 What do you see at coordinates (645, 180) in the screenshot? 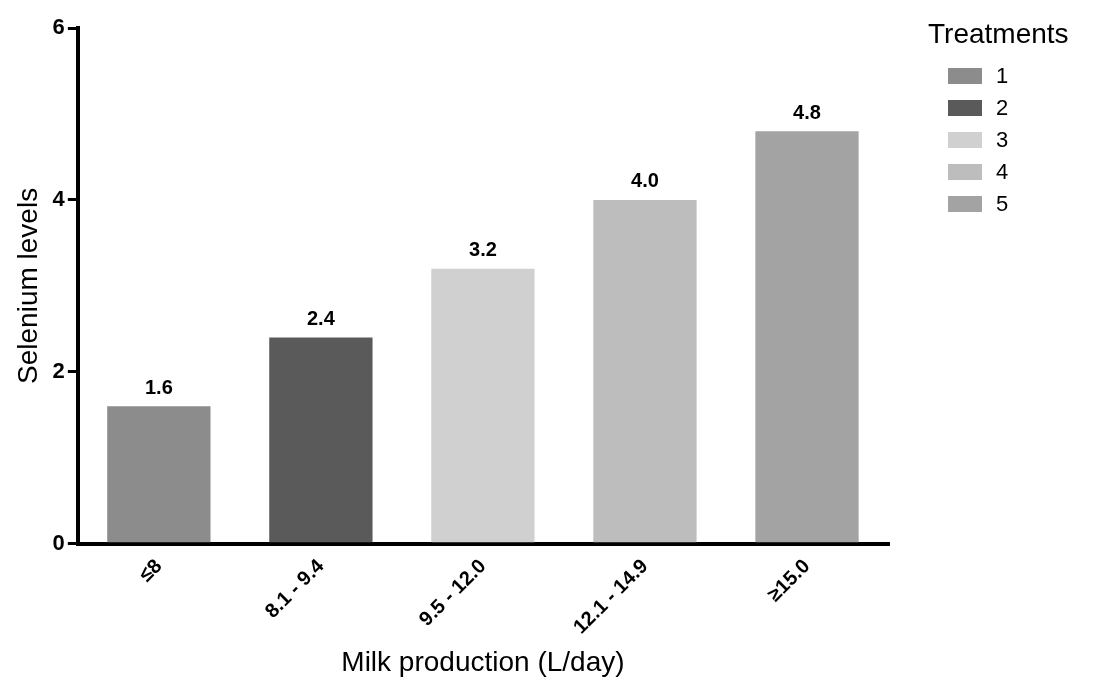
I see `data-label: 4.0` at bounding box center [645, 180].